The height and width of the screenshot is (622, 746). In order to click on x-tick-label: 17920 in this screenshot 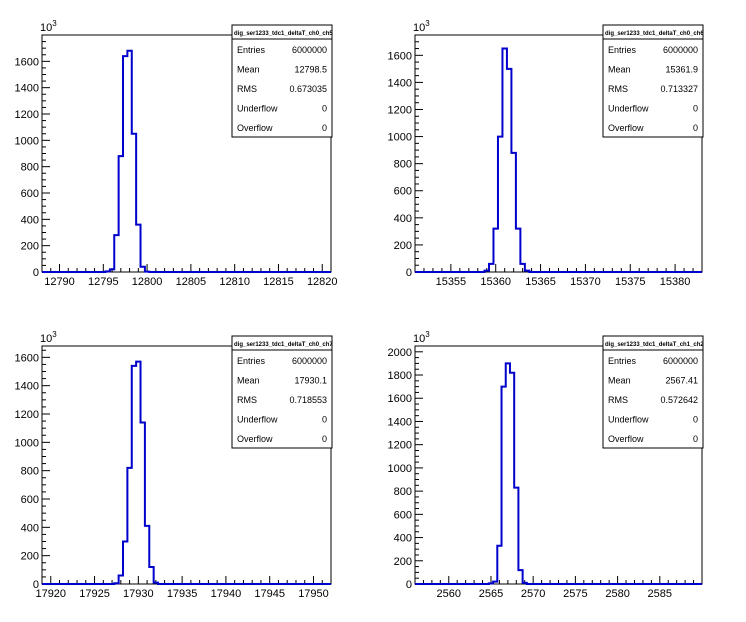, I will do `click(50, 594)`.